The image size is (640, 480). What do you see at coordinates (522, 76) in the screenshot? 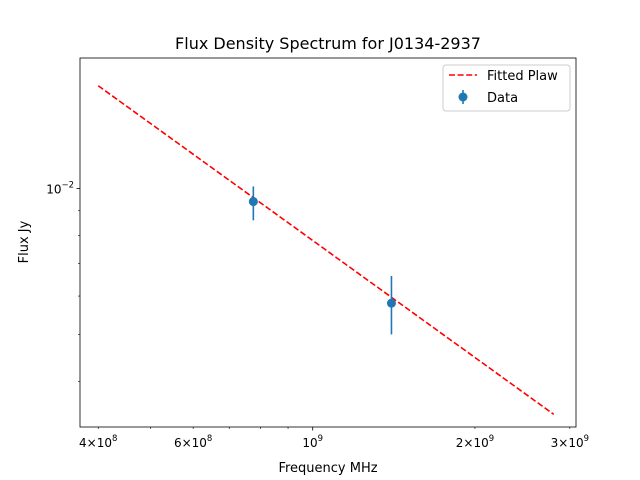
I see `legend-label-fitted-plaw: Fitted Plaw` at bounding box center [522, 76].